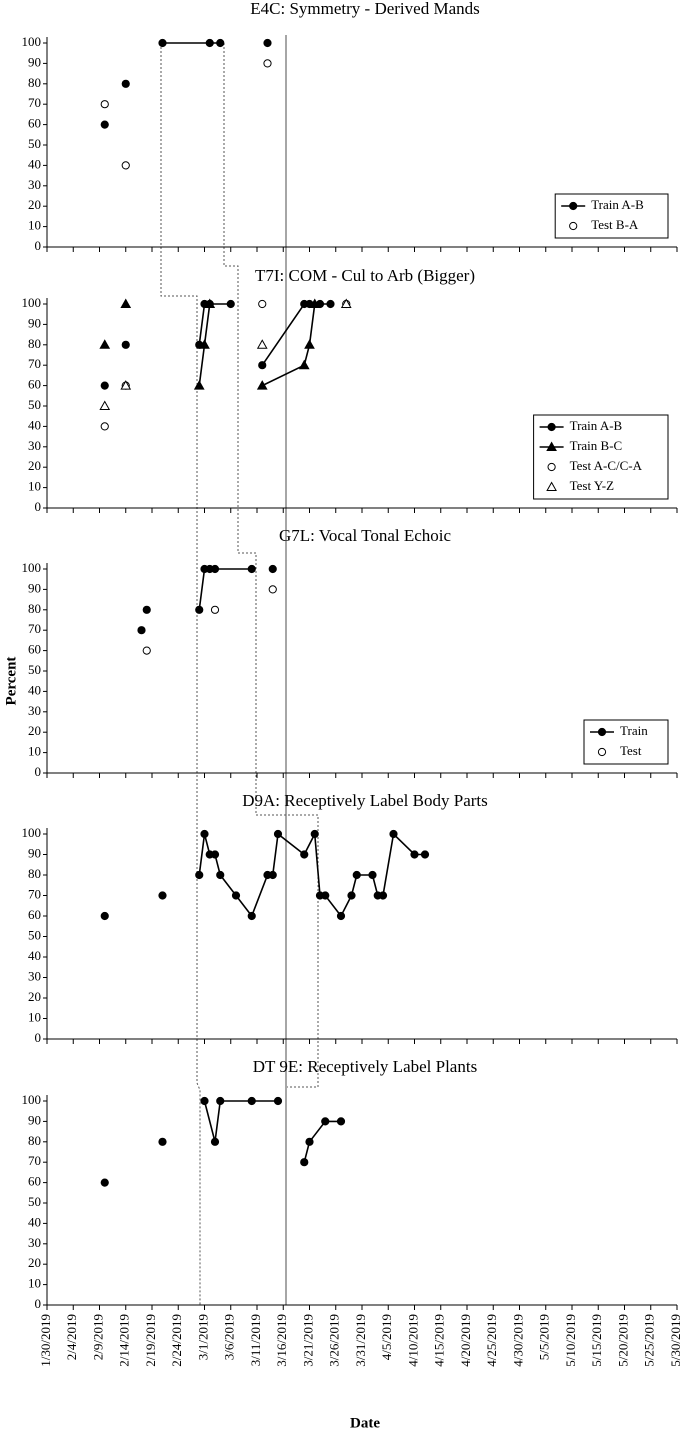  I want to click on x-tick-label: 5/30/2019, so click(675, 1340).